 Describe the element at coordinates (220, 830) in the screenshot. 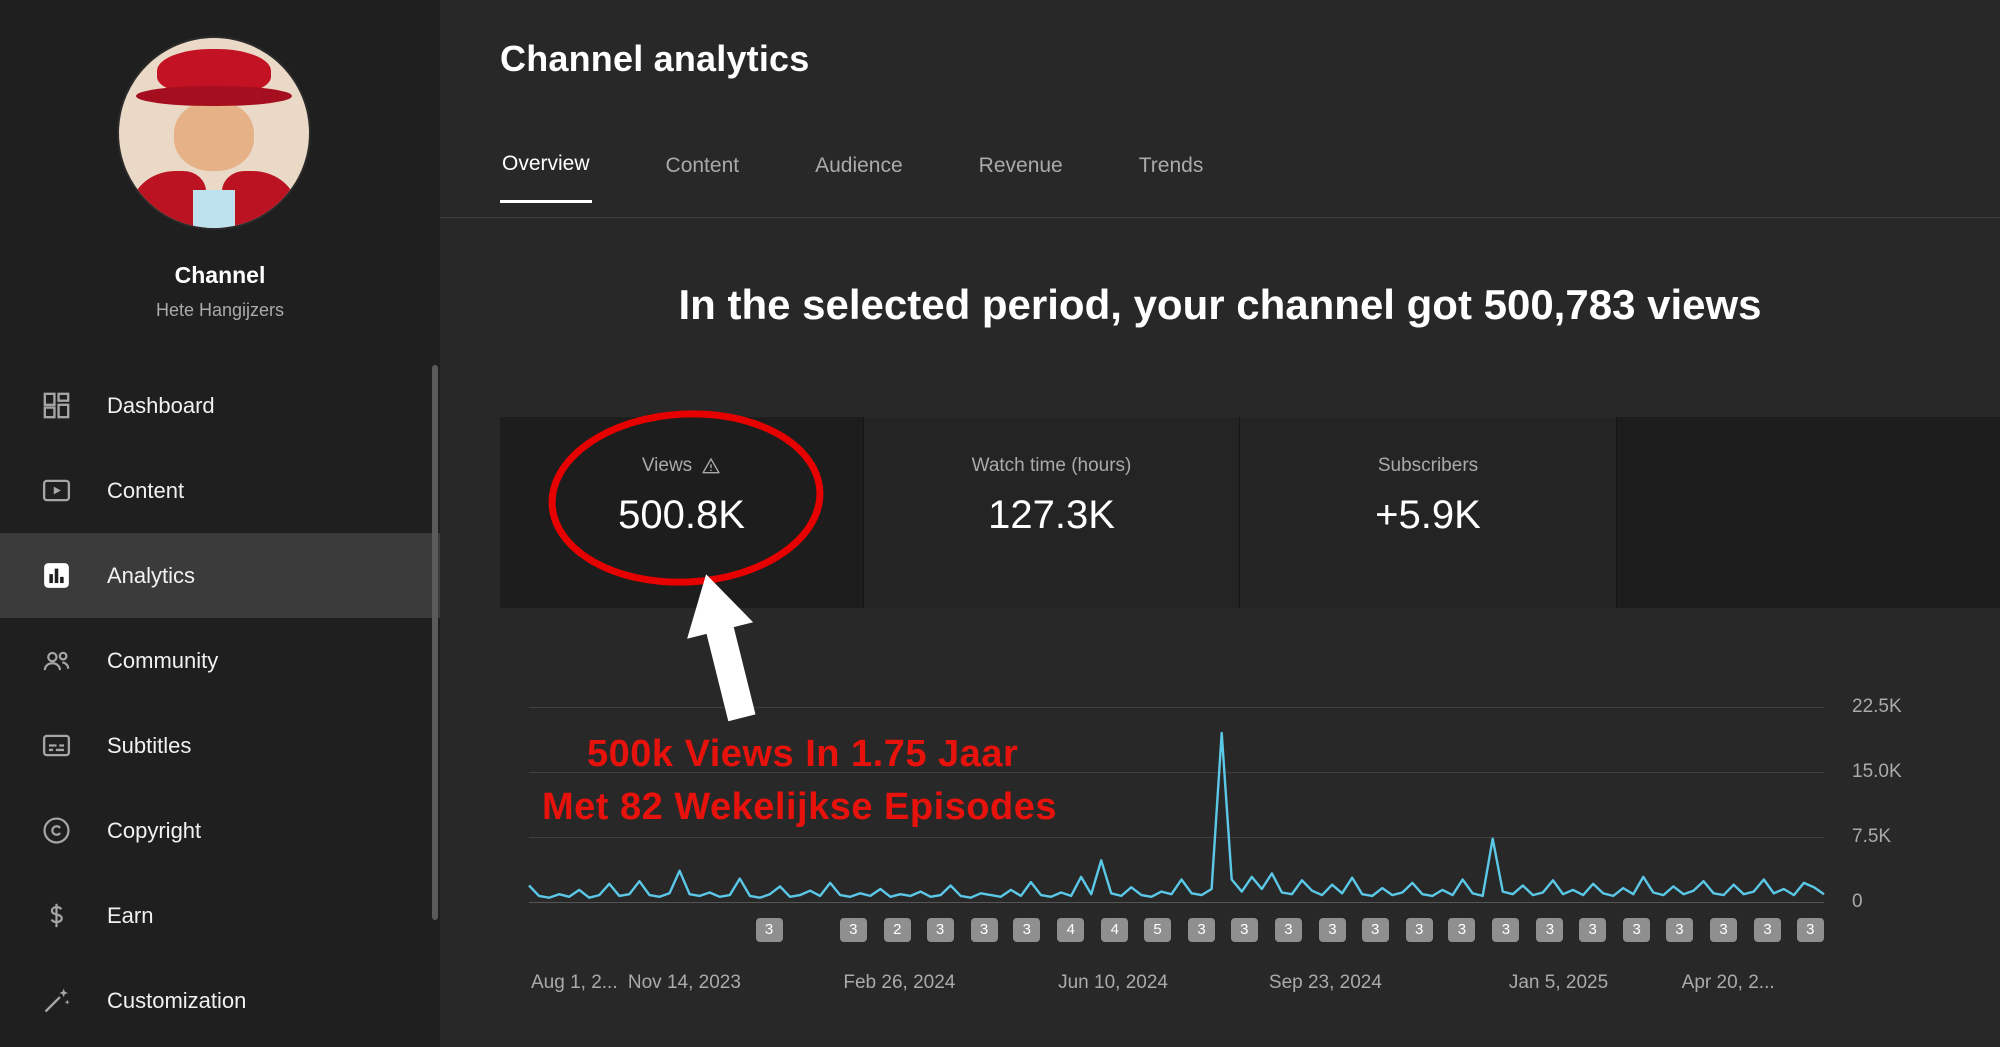

I see `sidebar-item-copyright: Copyright` at that location.